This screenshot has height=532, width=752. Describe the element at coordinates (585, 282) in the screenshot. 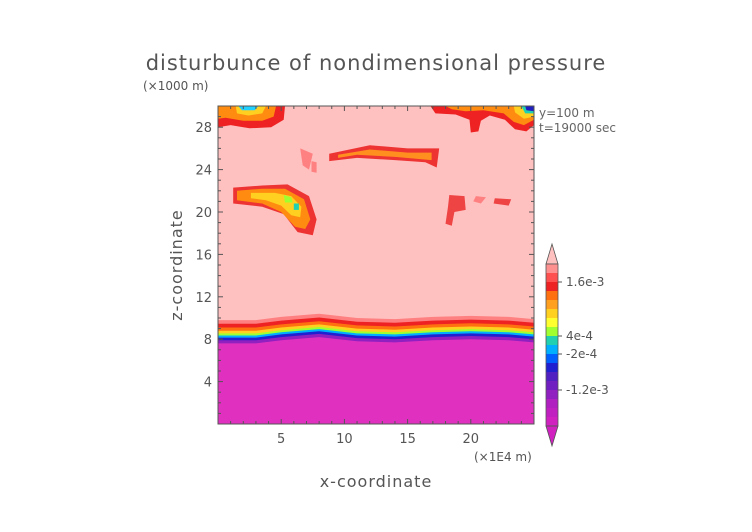

I see `colorbar-label: 1.6e-3` at that location.